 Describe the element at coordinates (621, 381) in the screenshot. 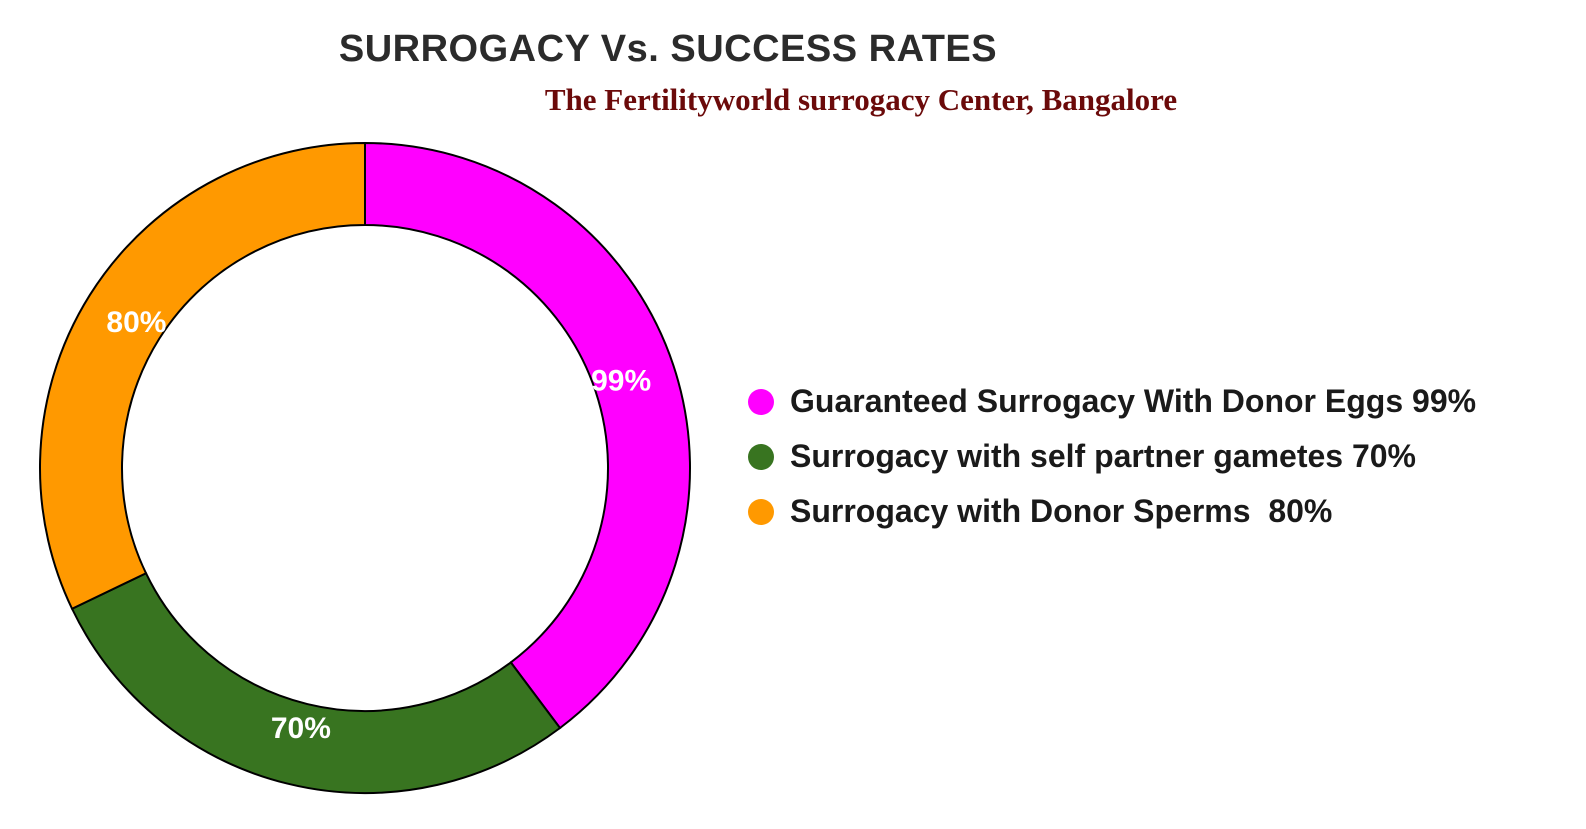

I see `data-label-0: 99%` at that location.